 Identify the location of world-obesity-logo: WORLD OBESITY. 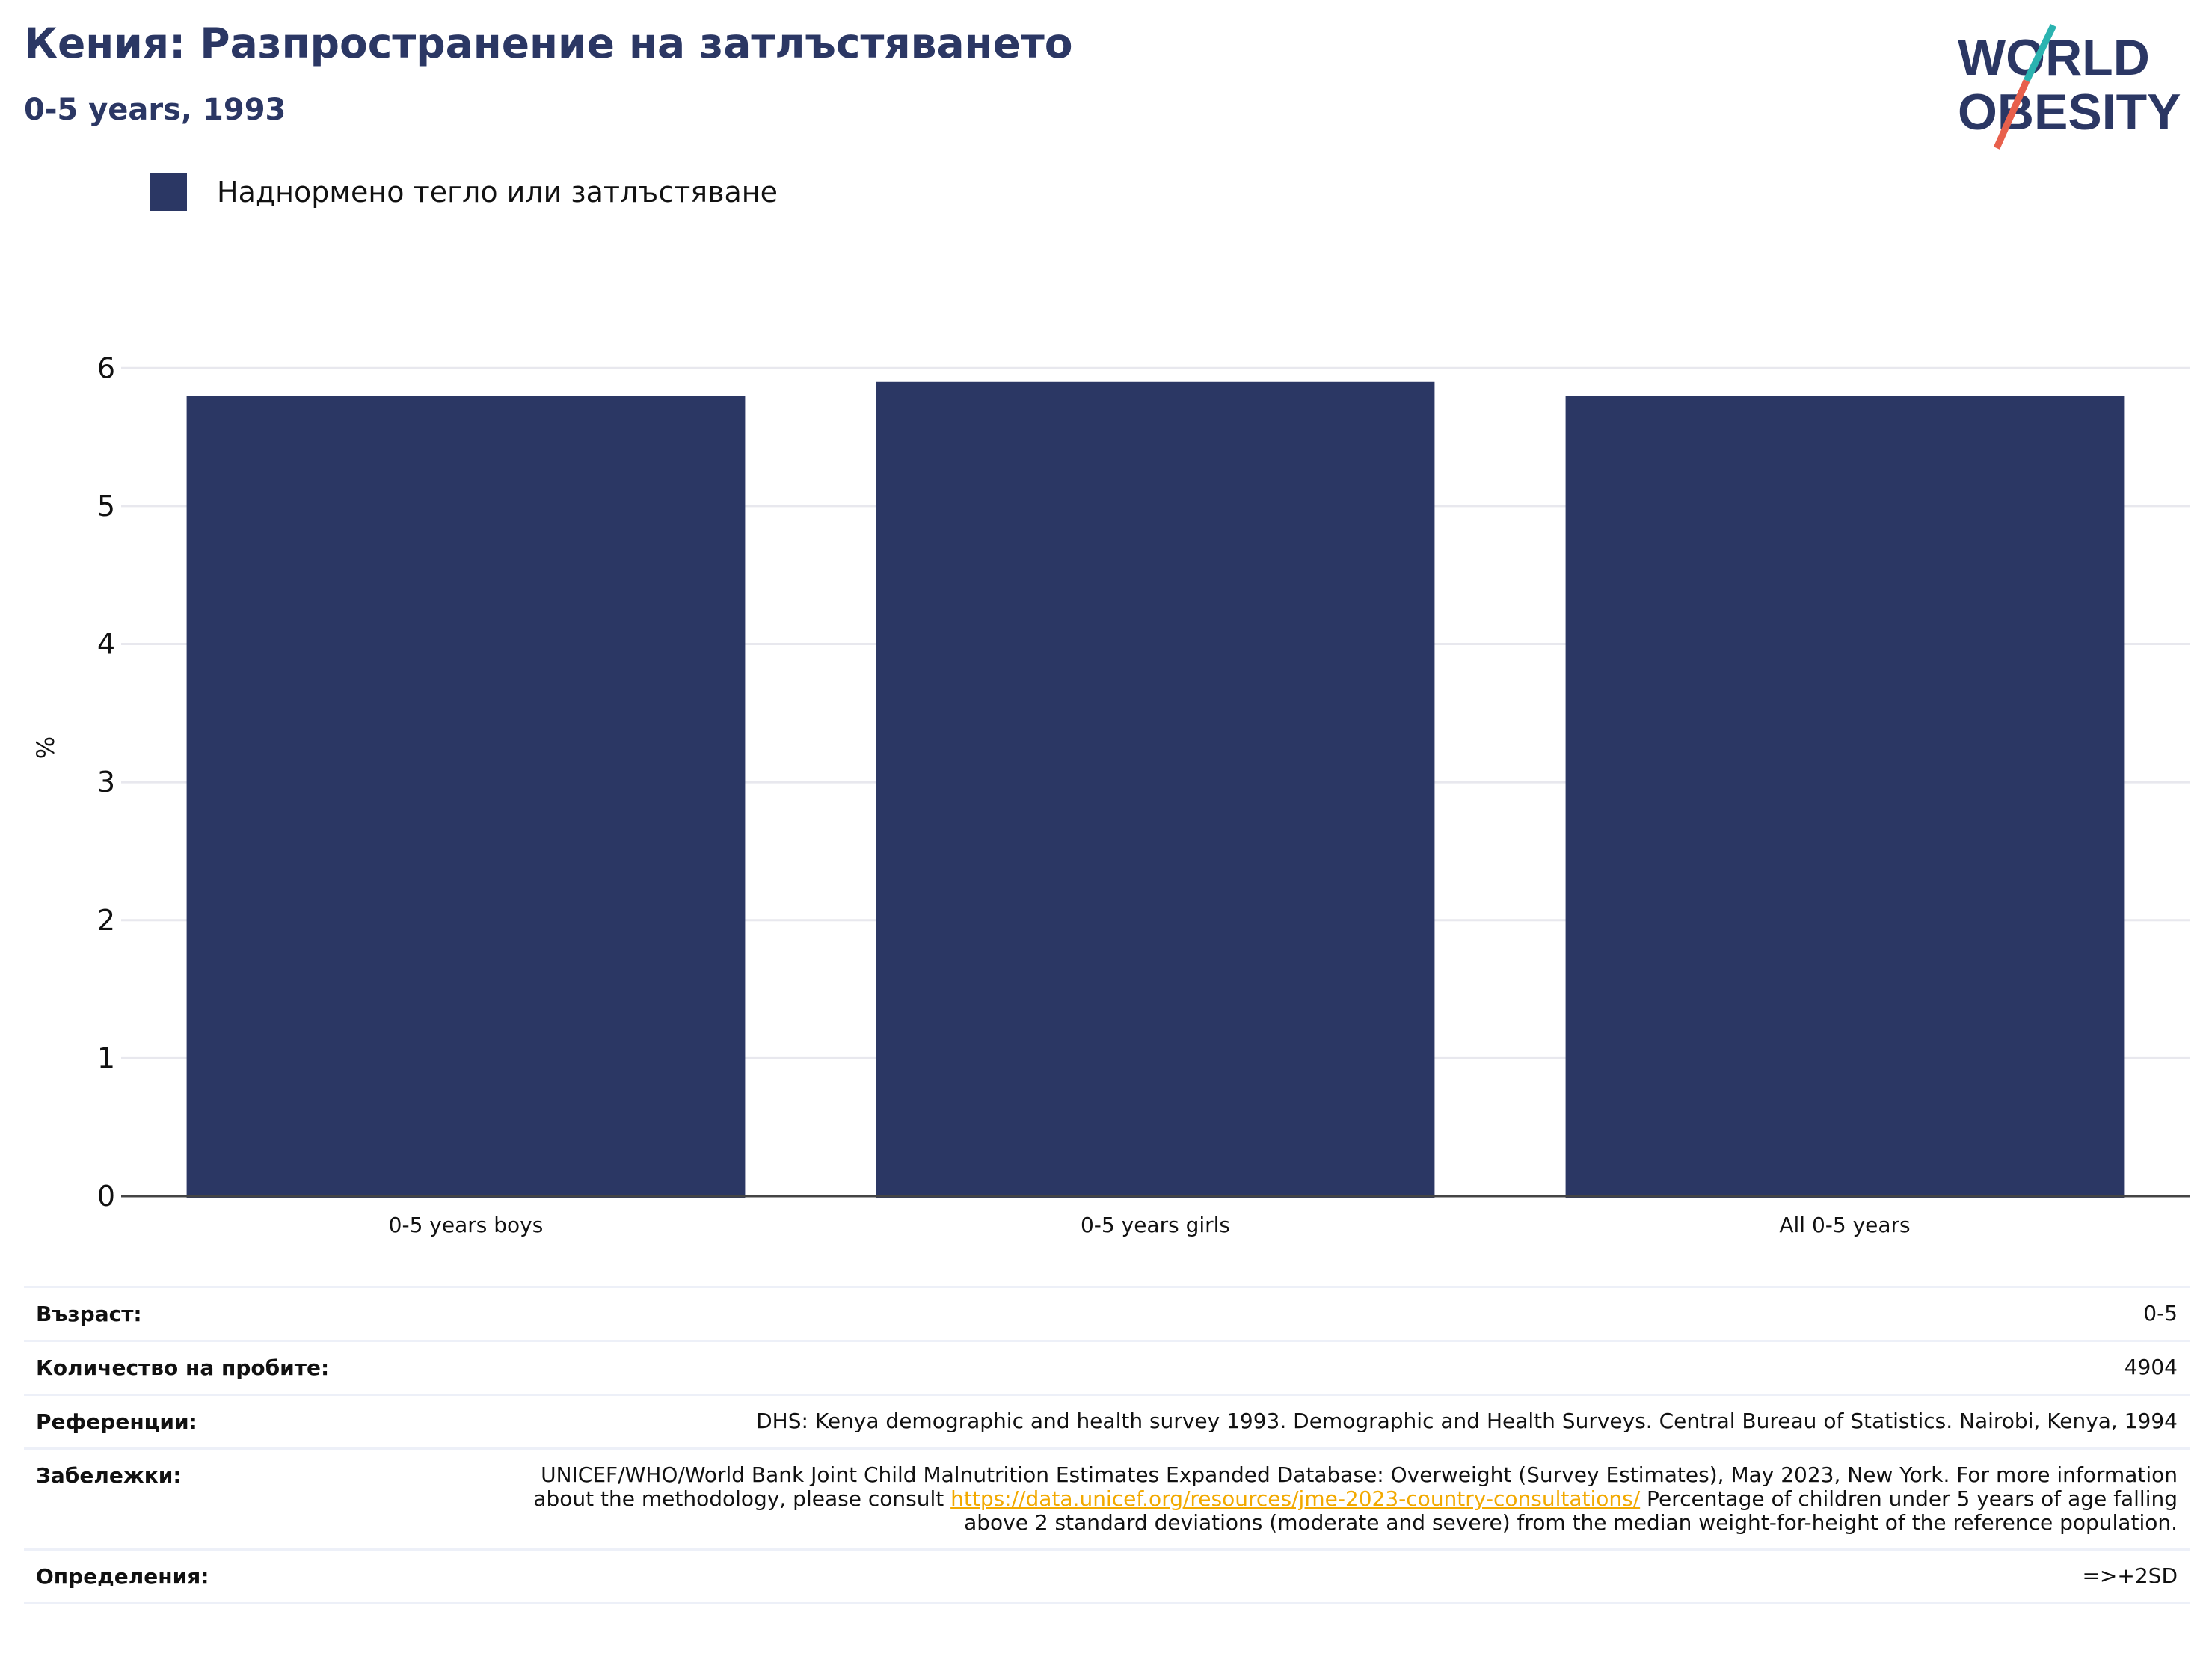
(2075, 88).